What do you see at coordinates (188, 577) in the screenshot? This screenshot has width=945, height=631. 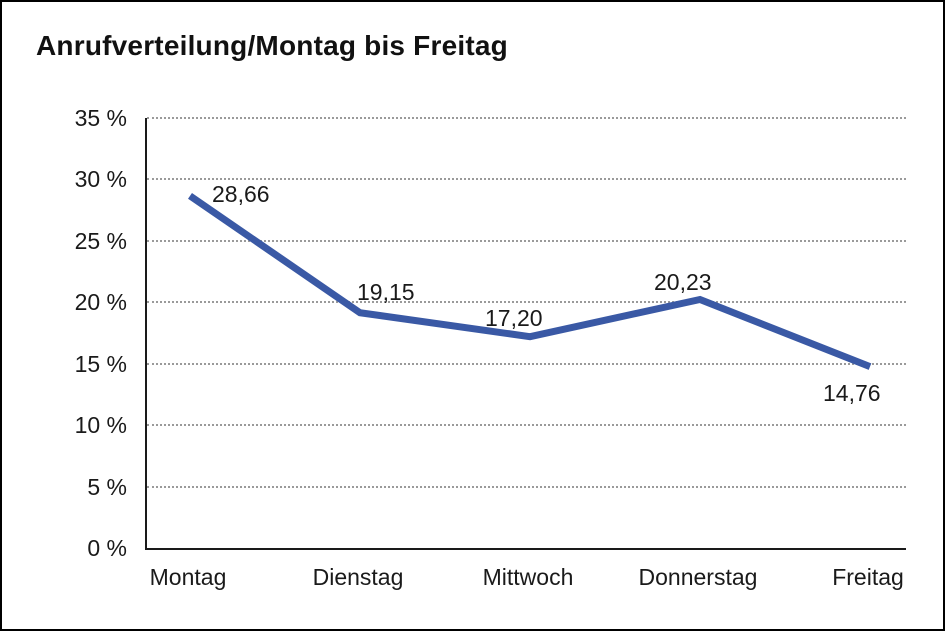 I see `x-axis-label-montag: Montag` at bounding box center [188, 577].